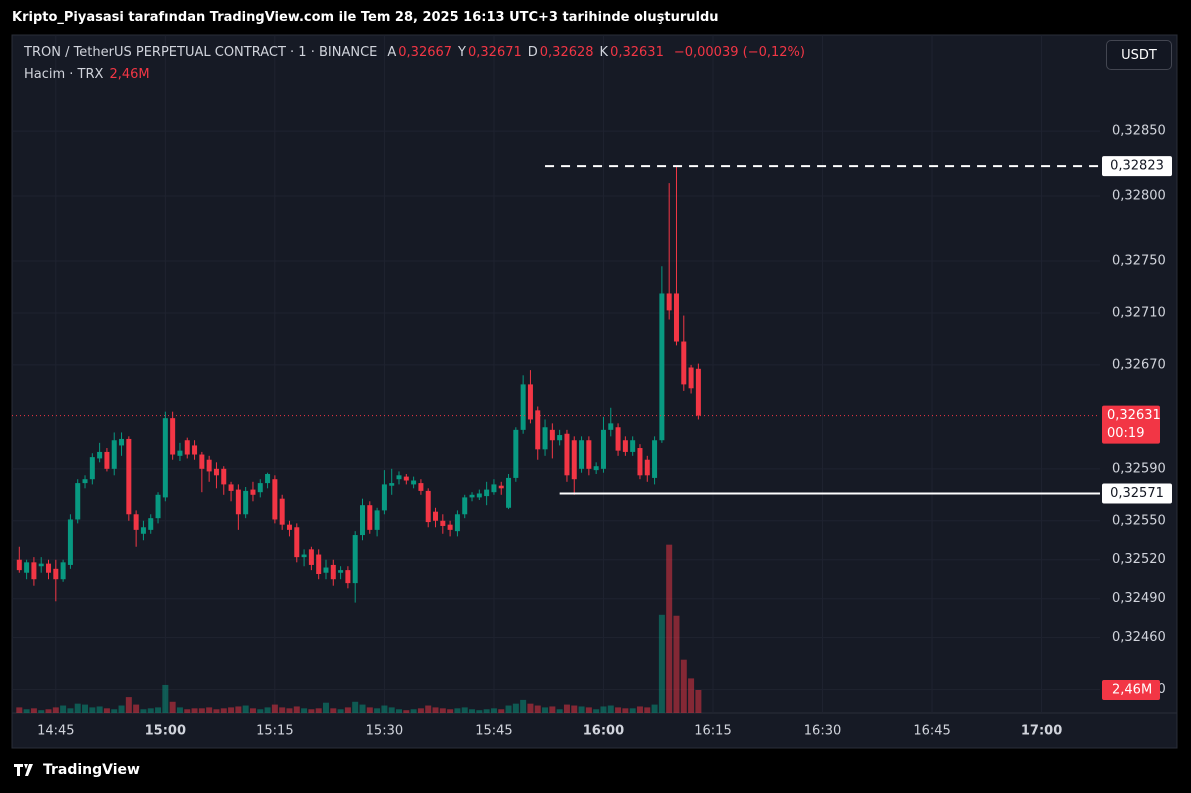 The image size is (1191, 793). I want to click on ohlc-key: Y, so click(462, 52).